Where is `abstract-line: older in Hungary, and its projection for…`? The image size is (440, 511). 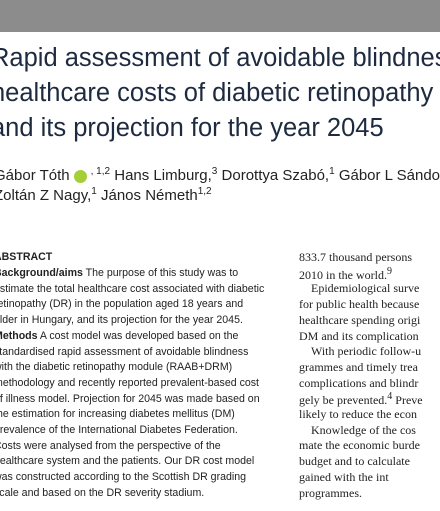 abstract-line: older in Hungary, and its projection for… is located at coordinates (121, 320).